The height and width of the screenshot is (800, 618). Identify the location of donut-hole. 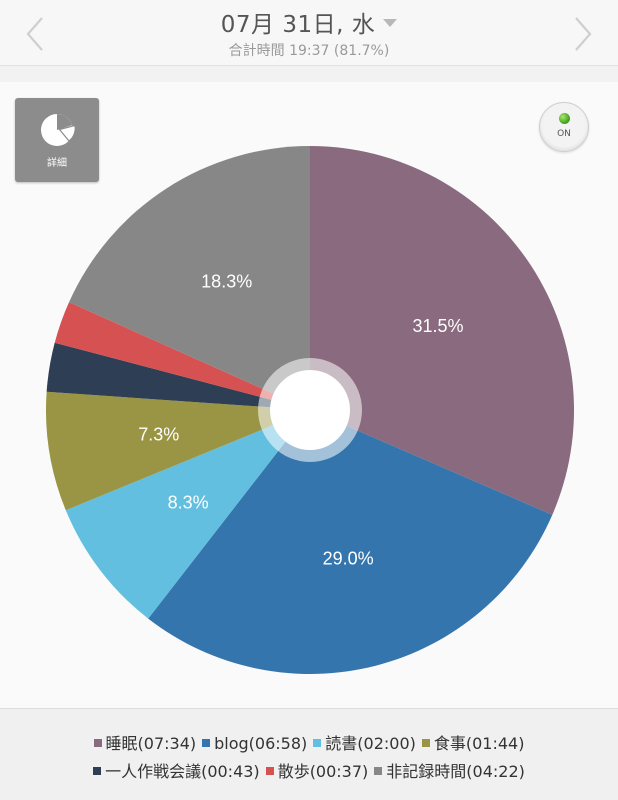
(310, 410).